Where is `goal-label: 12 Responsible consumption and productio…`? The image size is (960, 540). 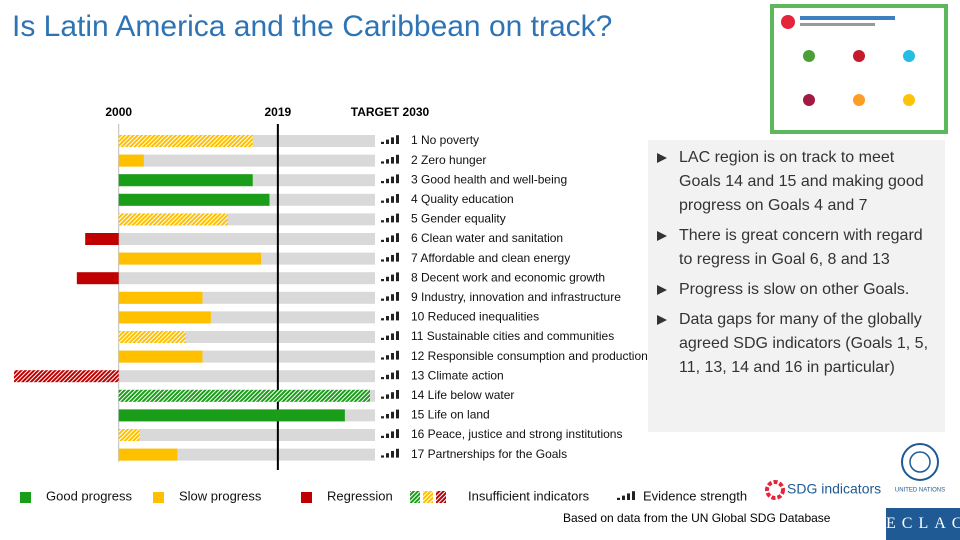
goal-label: 12 Responsible consumption and productio… is located at coordinates (529, 356).